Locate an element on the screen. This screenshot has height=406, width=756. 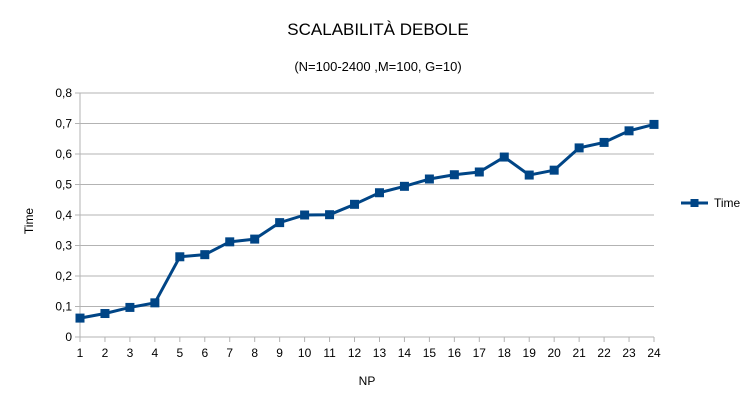
x-tick-label: 14 is located at coordinates (405, 353).